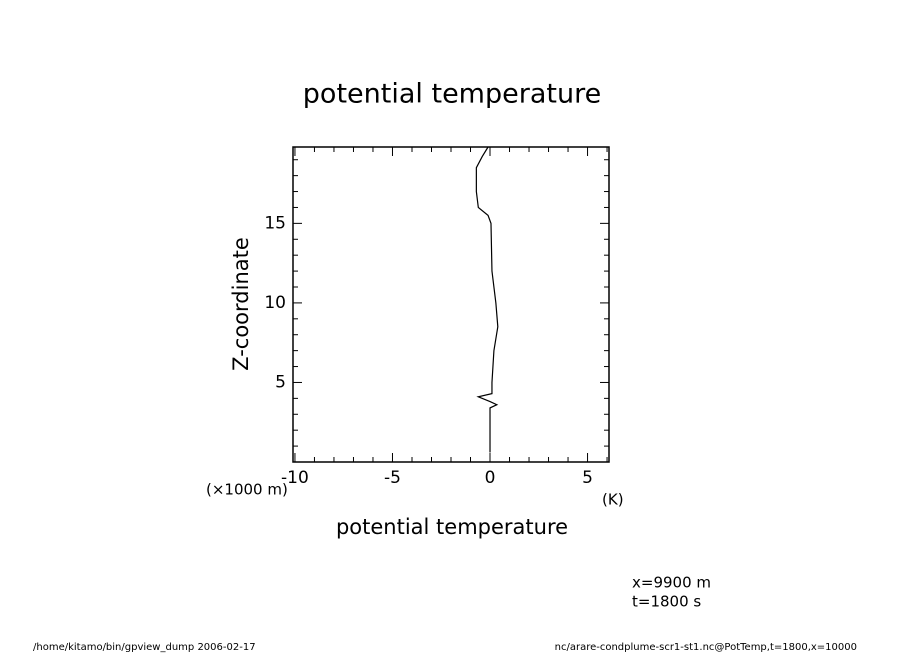  I want to click on footer: /home/kitamo/bin/gpview_dump 2006-02-17, so click(144, 647).